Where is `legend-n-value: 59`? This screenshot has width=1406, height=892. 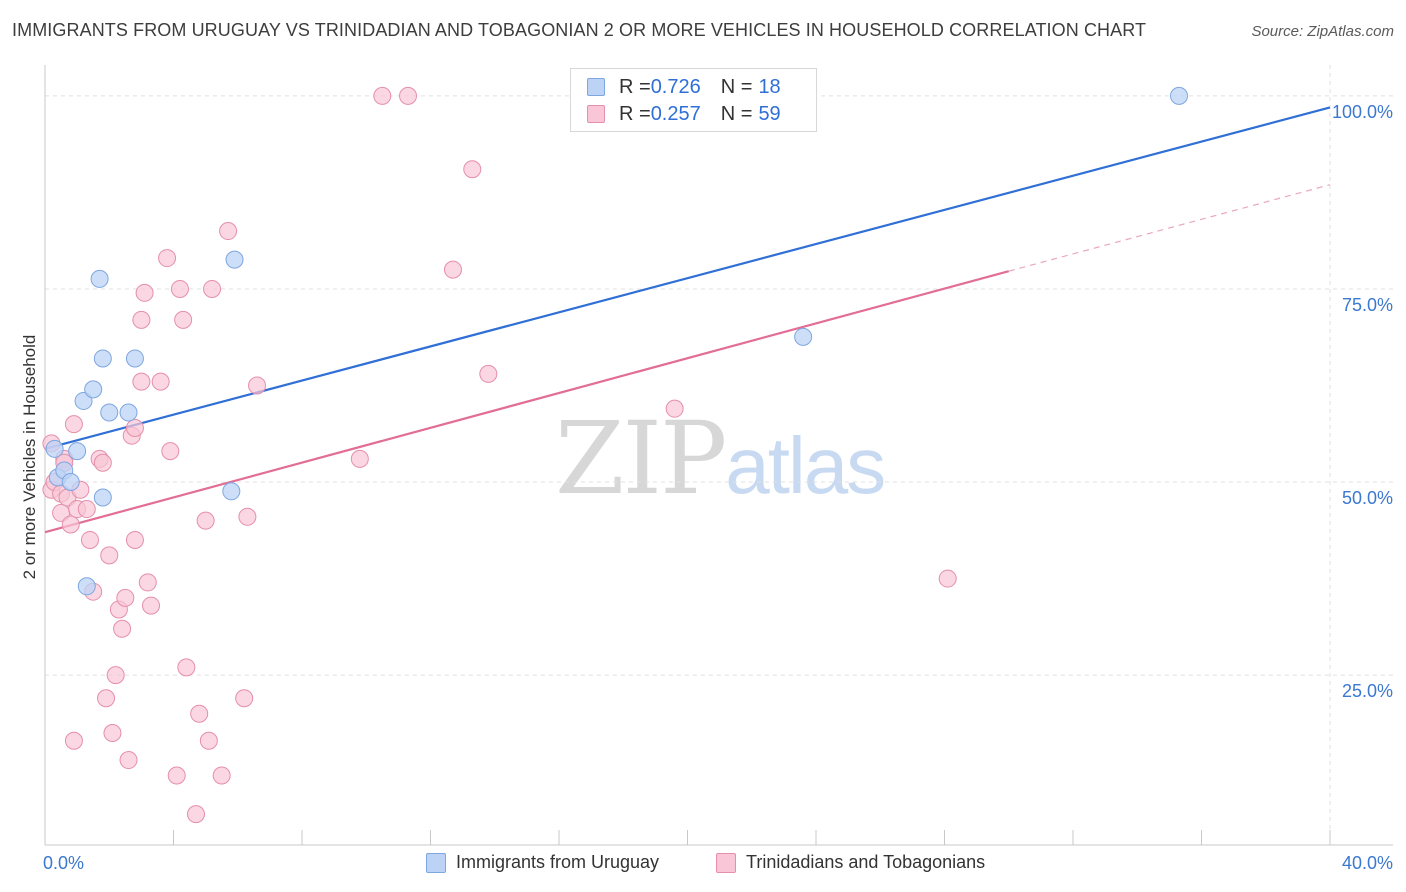 legend-n-value: 59 is located at coordinates (769, 113).